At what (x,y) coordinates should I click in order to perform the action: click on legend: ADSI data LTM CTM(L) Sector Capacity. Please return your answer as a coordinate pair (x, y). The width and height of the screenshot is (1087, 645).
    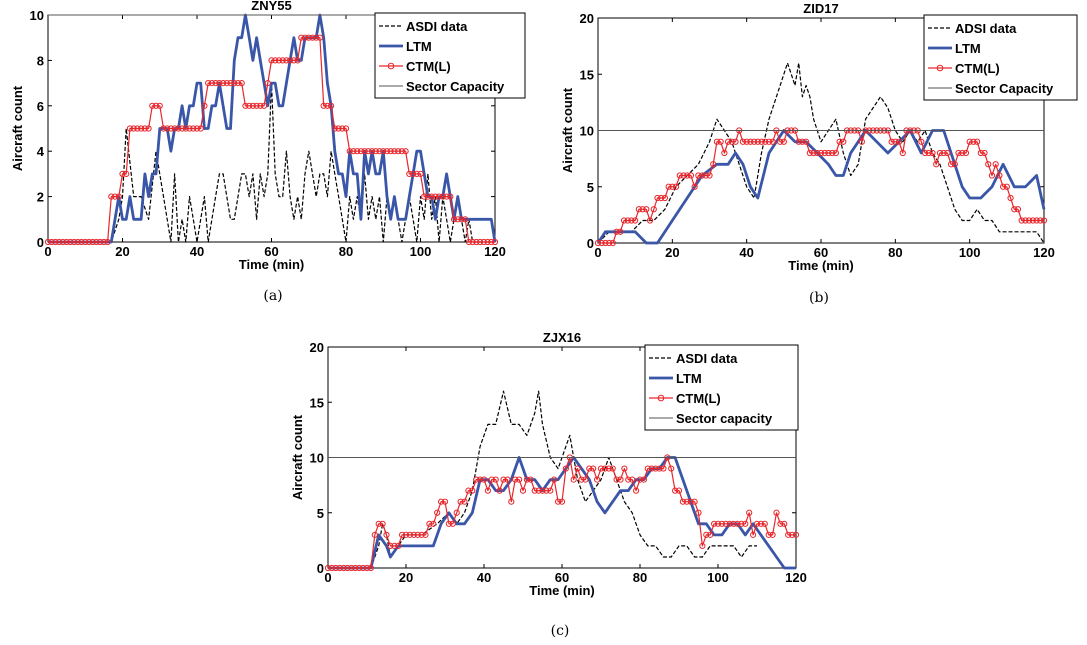
    Looking at the image, I should click on (1000, 57).